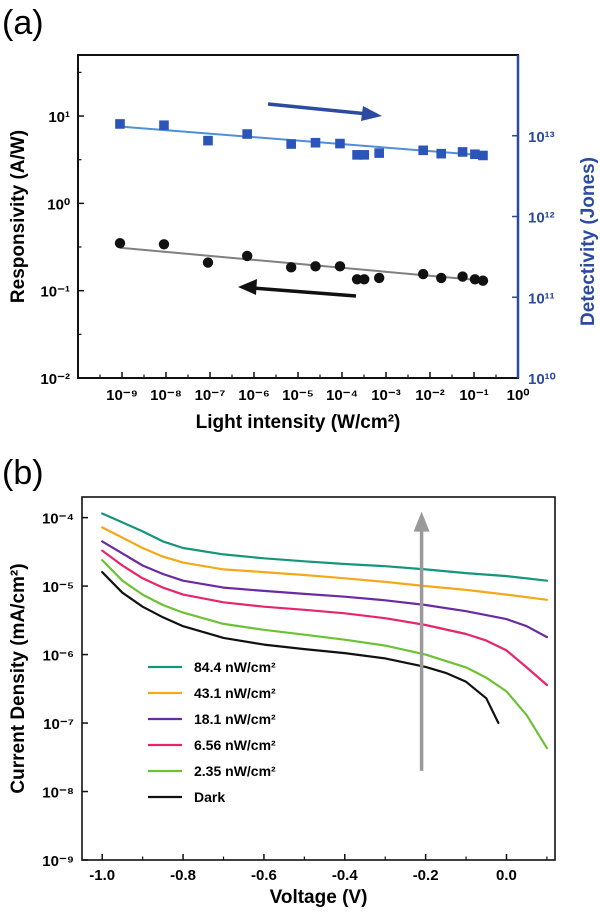  What do you see at coordinates (235, 693) in the screenshot?
I see `legend-label-1: 43.1 nW/cm²` at bounding box center [235, 693].